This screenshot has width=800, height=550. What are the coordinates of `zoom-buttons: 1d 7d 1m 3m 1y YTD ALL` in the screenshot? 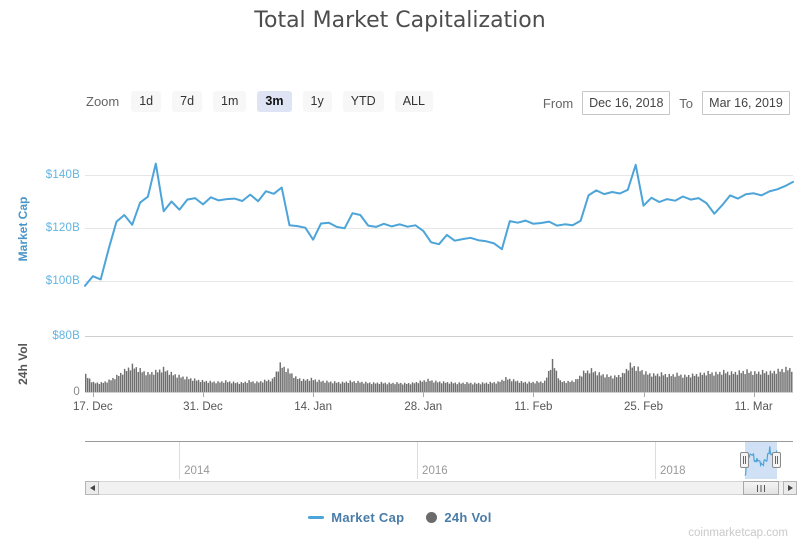 It's located at (282, 101).